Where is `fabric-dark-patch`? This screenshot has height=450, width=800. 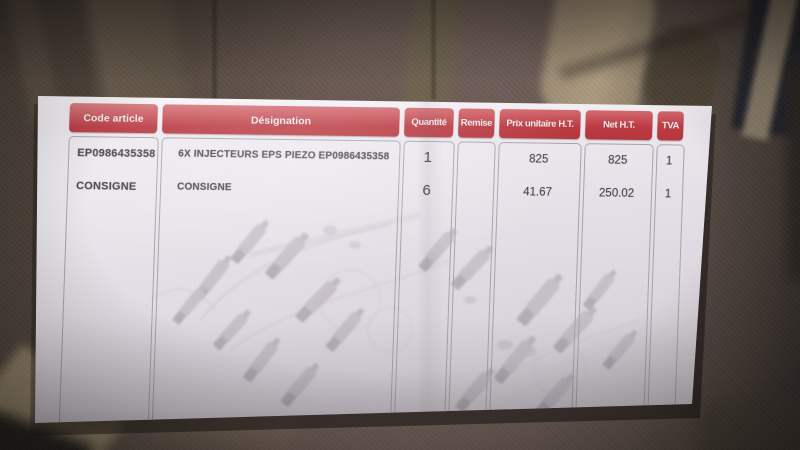
fabric-dark-patch is located at coordinates (765, 70).